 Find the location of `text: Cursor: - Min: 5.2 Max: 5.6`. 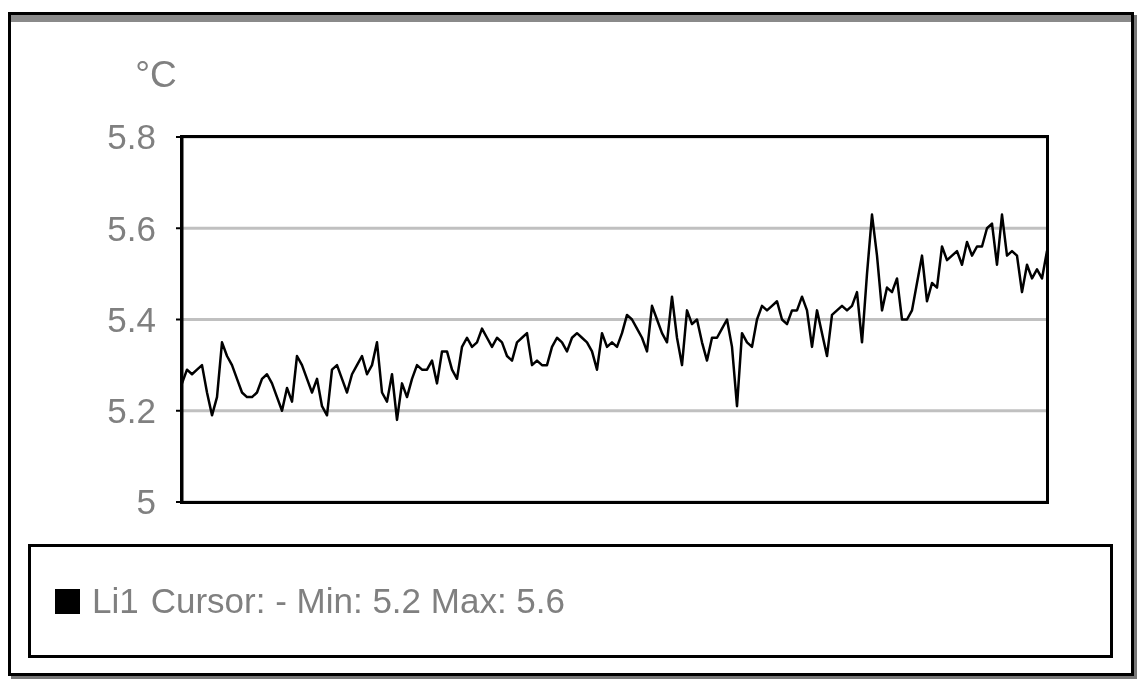

text: Cursor: - Min: 5.2 Max: 5.6 is located at coordinates (358, 601).